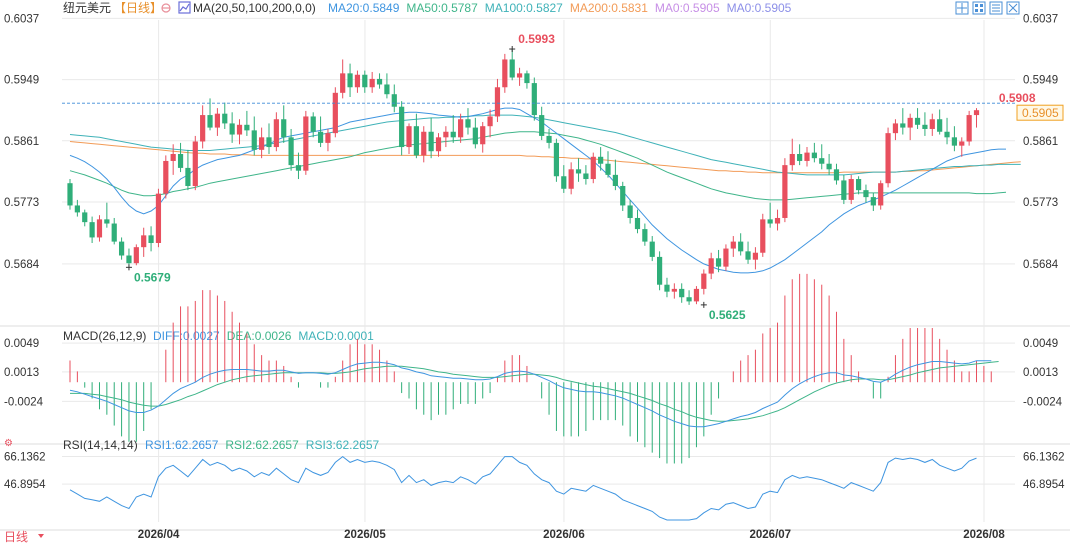  What do you see at coordinates (523, 488) in the screenshot?
I see `rsi-line` at bounding box center [523, 488].